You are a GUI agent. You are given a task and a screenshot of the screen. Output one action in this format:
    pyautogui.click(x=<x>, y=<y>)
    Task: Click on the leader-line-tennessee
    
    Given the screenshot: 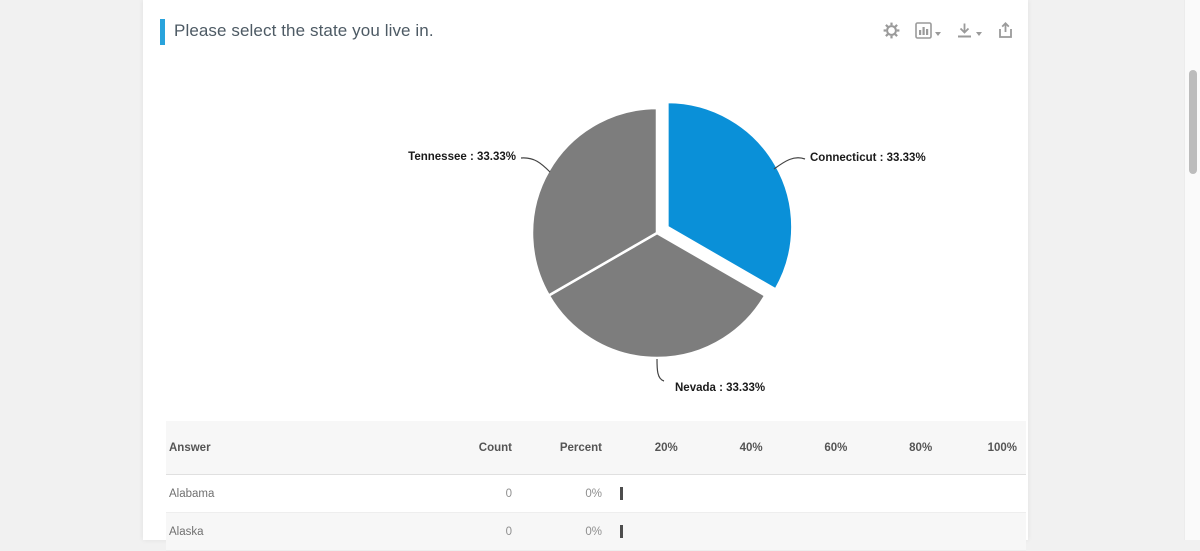 What is the action you would take?
    pyautogui.click(x=535, y=165)
    